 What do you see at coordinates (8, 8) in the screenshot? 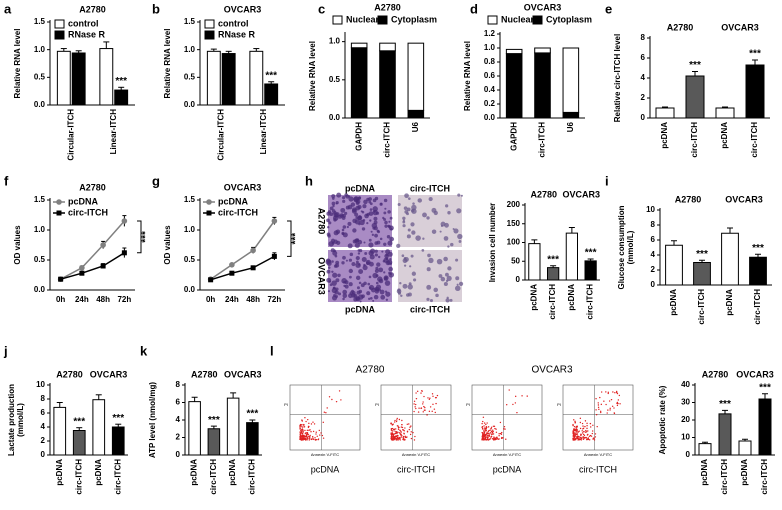
I see `panel-letter: a` at bounding box center [8, 8].